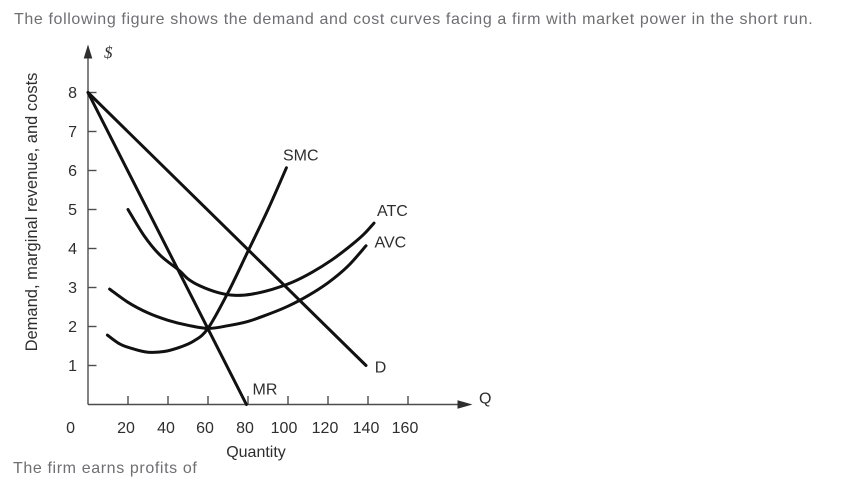  What do you see at coordinates (126, 428) in the screenshot?
I see `svg-text: 20` at bounding box center [126, 428].